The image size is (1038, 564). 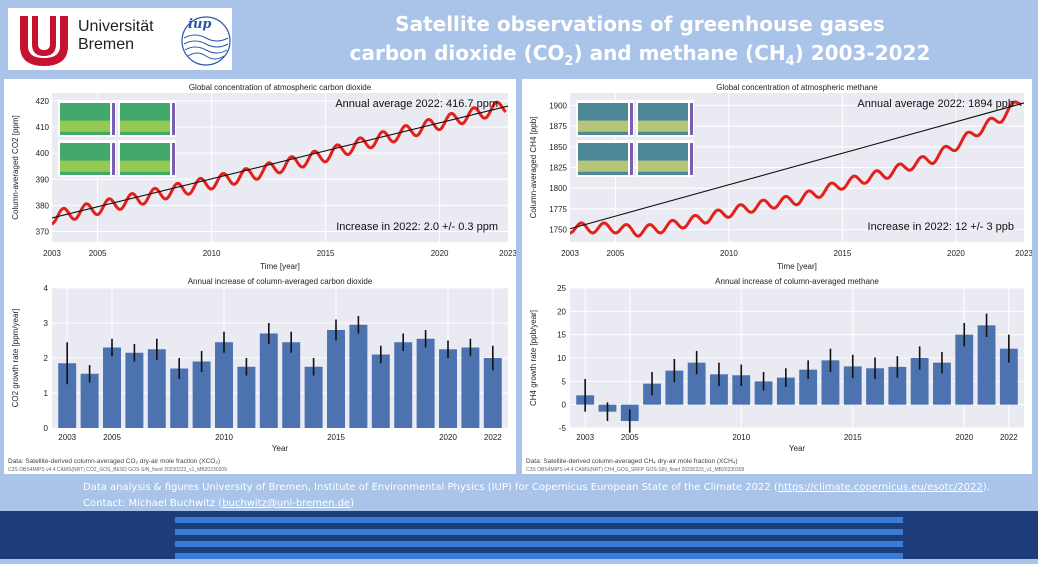 What do you see at coordinates (561, 335) in the screenshot?
I see `y-tick-label: 15` at bounding box center [561, 335].